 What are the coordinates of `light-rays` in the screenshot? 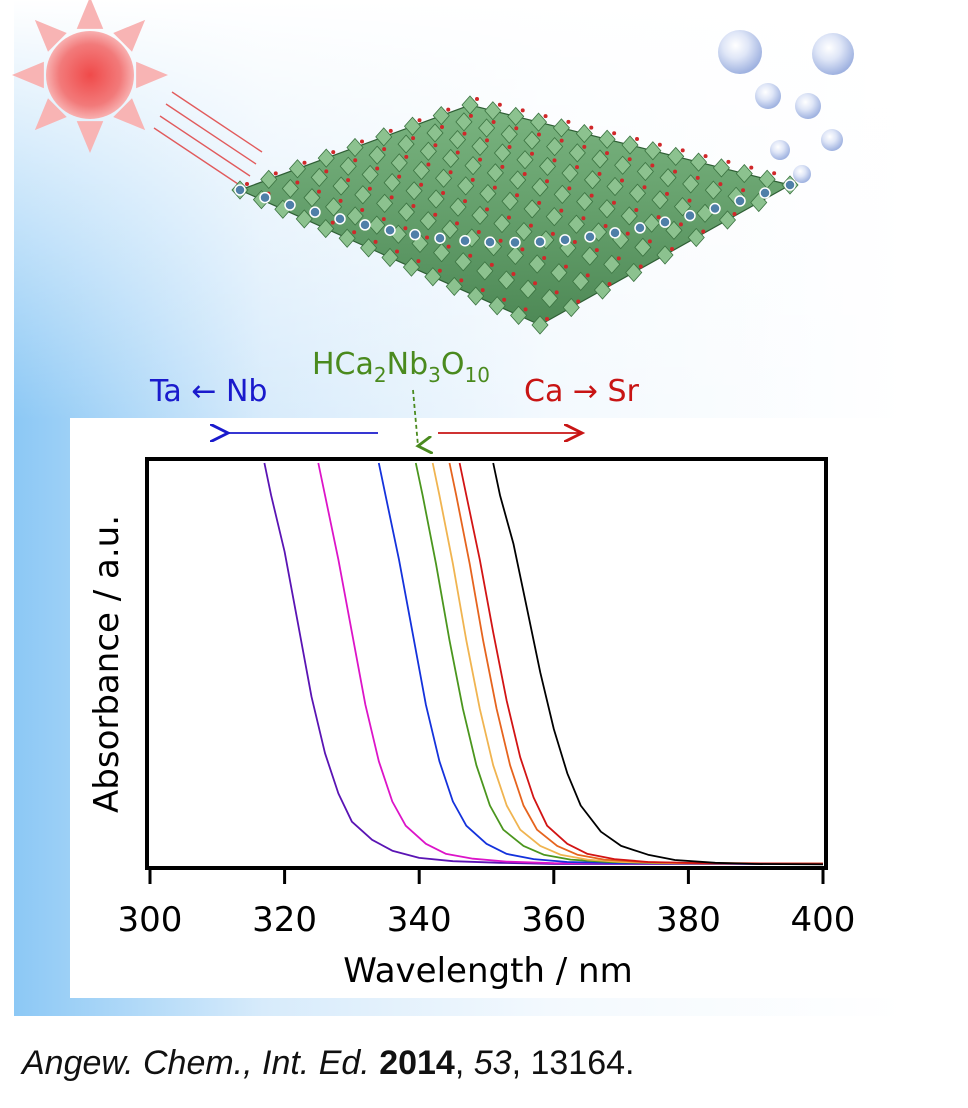 It's located at (208, 140).